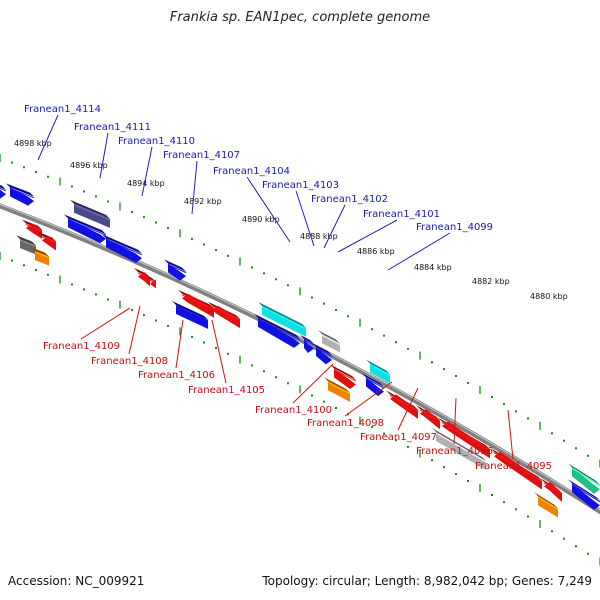  What do you see at coordinates (146, 183) in the screenshot?
I see `scale-label-kbp: 4894 kbp` at bounding box center [146, 183].